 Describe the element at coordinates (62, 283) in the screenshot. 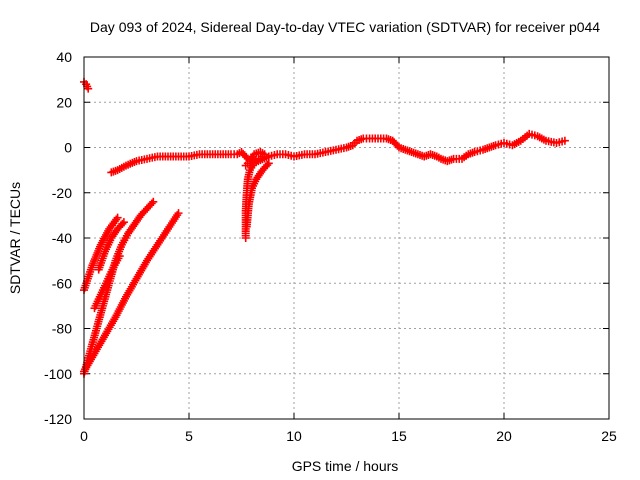

I see `y-tick-label: -60` at that location.